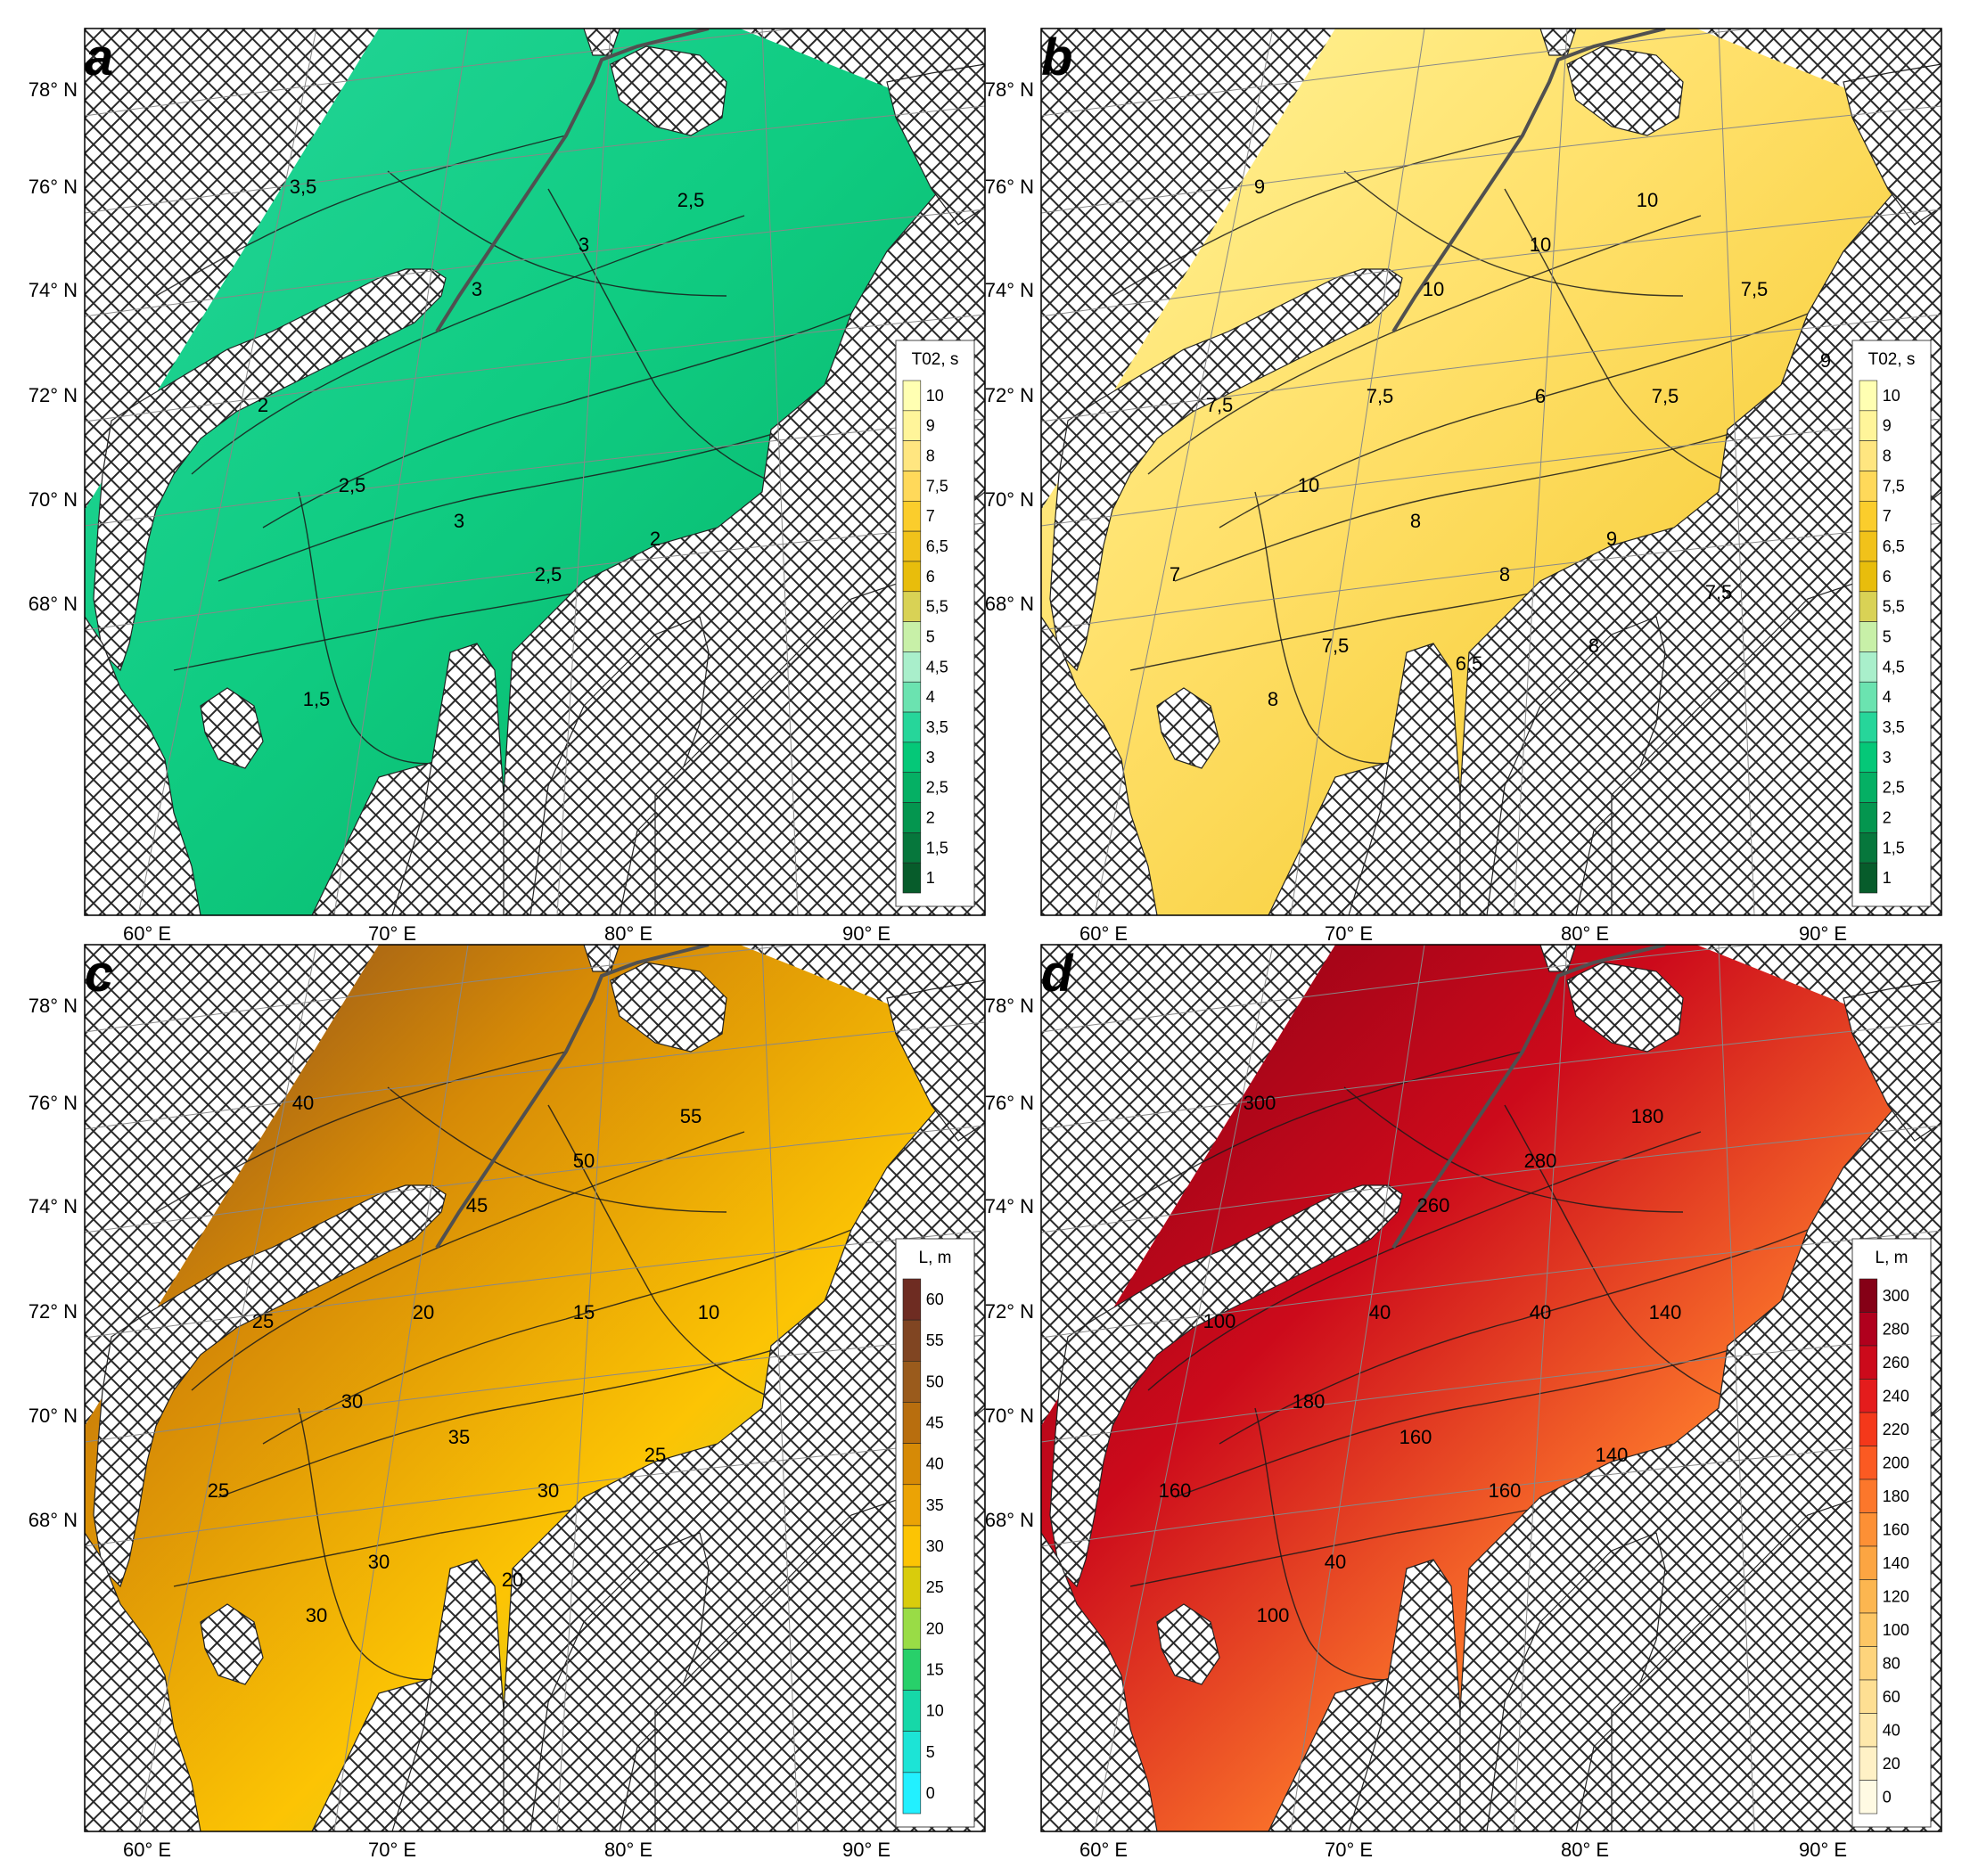  I want to click on colorbar-tick: 7, so click(931, 516).